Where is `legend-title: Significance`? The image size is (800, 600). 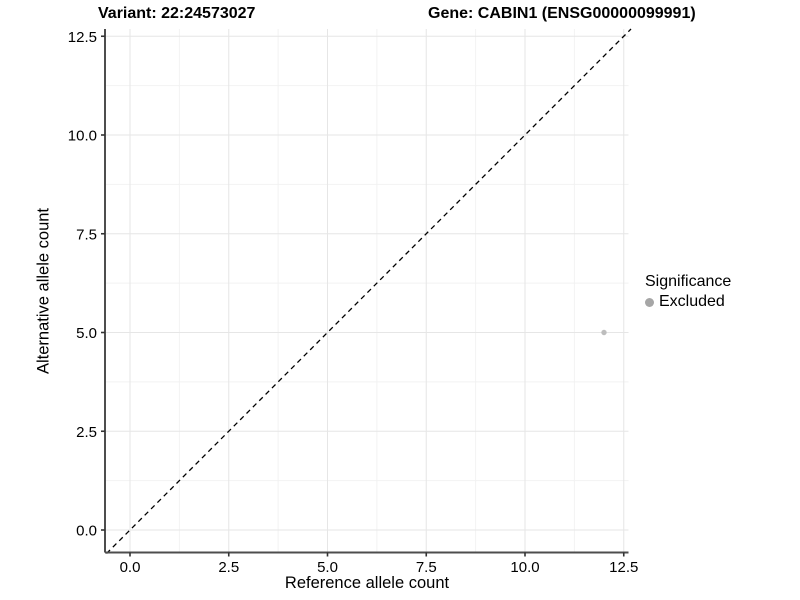 legend-title: Significance is located at coordinates (688, 281).